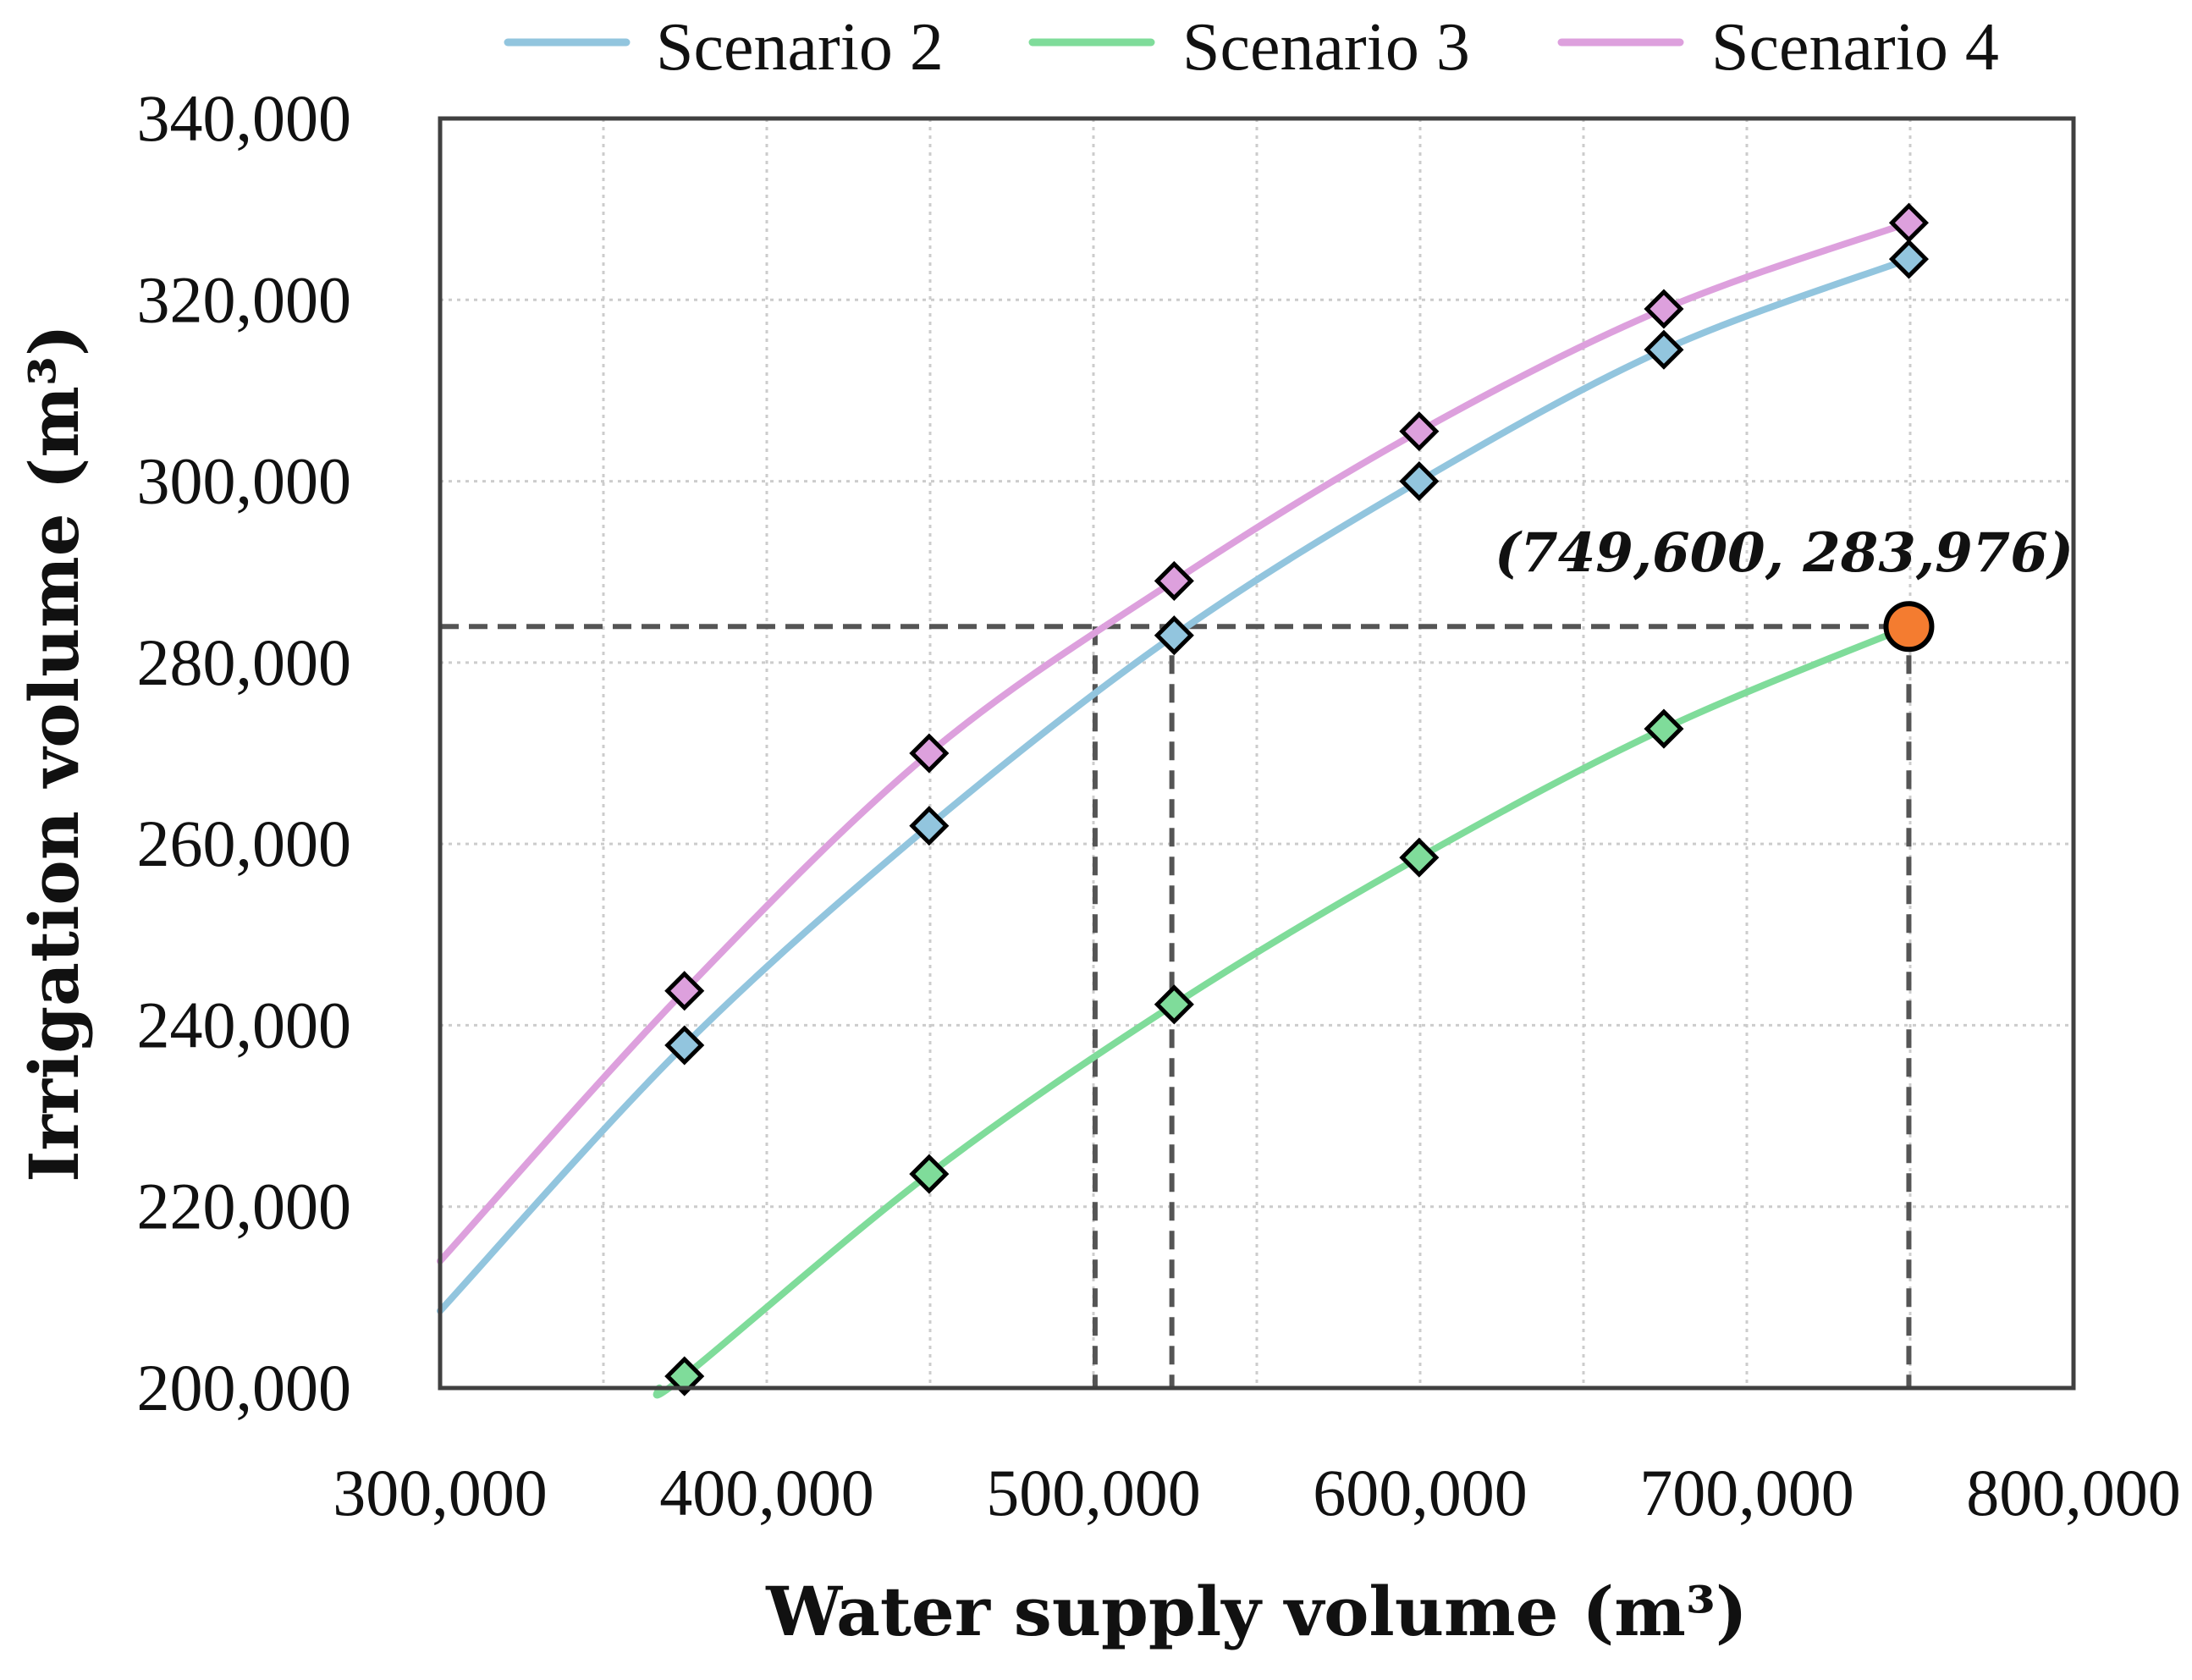 This screenshot has height=1680, width=2192. What do you see at coordinates (244, 1206) in the screenshot?
I see `y-tick-label: 220,000` at bounding box center [244, 1206].